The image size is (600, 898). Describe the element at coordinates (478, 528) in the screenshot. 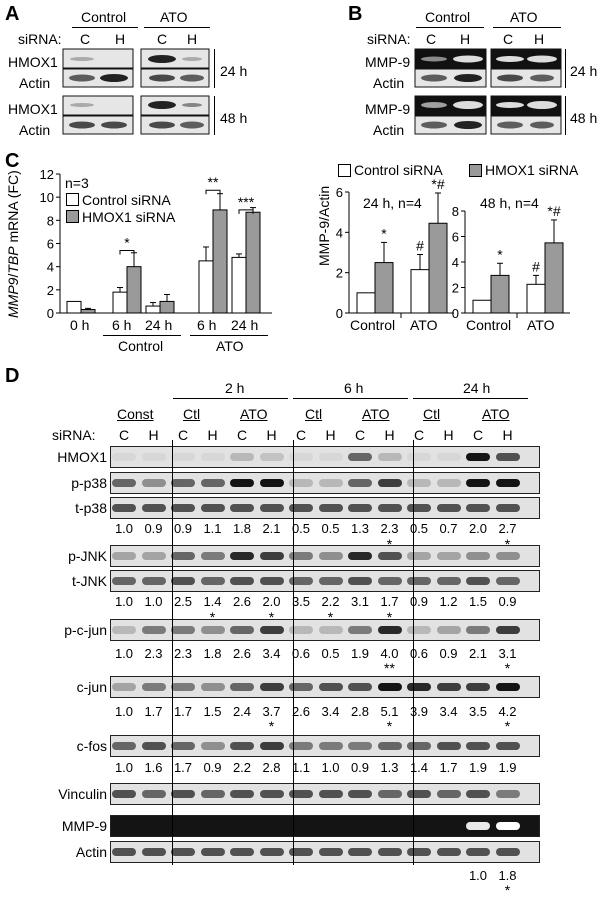

I see `quant-value: 2.0` at that location.